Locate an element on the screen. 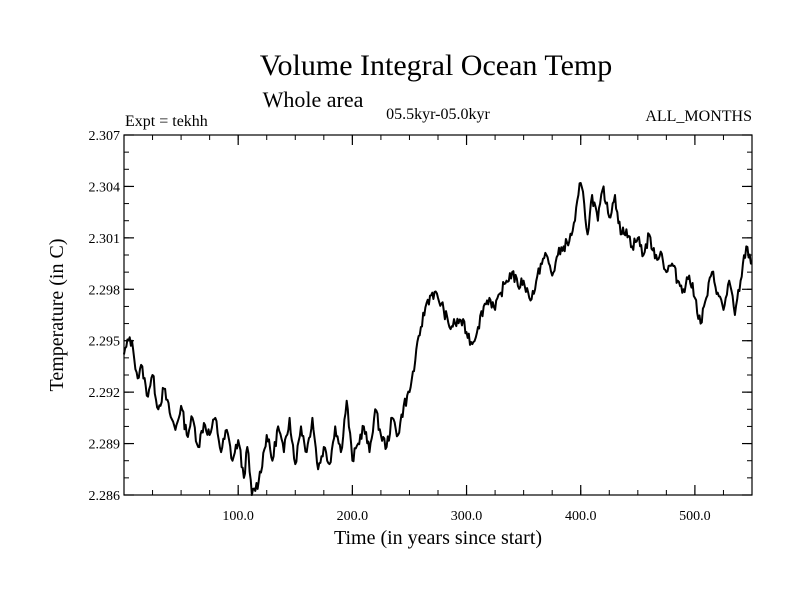  y-tick-label: 2.307 is located at coordinates (105, 136).